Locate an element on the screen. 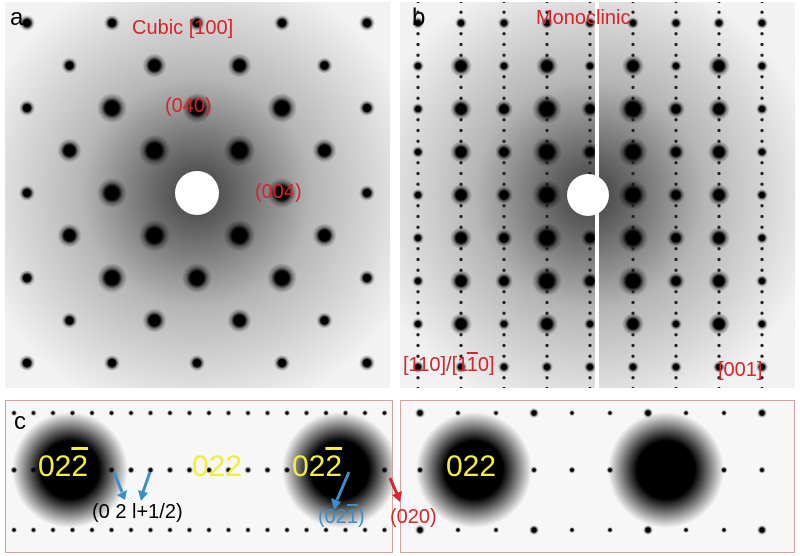  label-040: (040) is located at coordinates (188, 106).